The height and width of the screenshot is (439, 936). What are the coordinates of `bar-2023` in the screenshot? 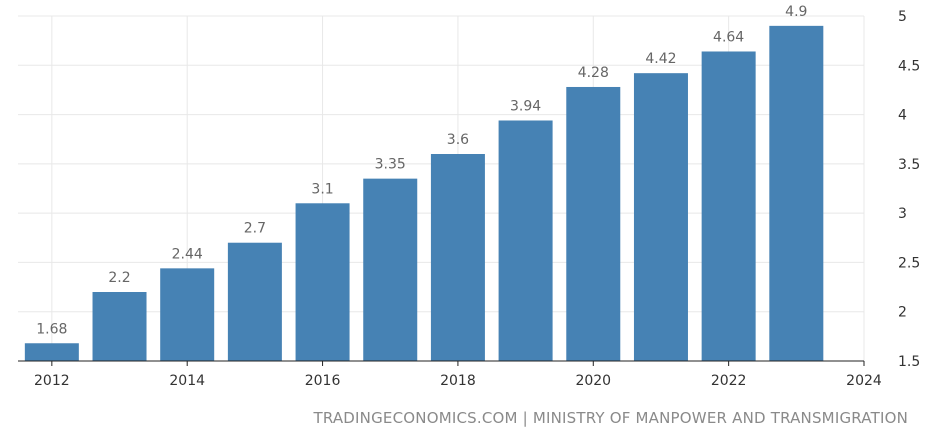 It's located at (796, 193).